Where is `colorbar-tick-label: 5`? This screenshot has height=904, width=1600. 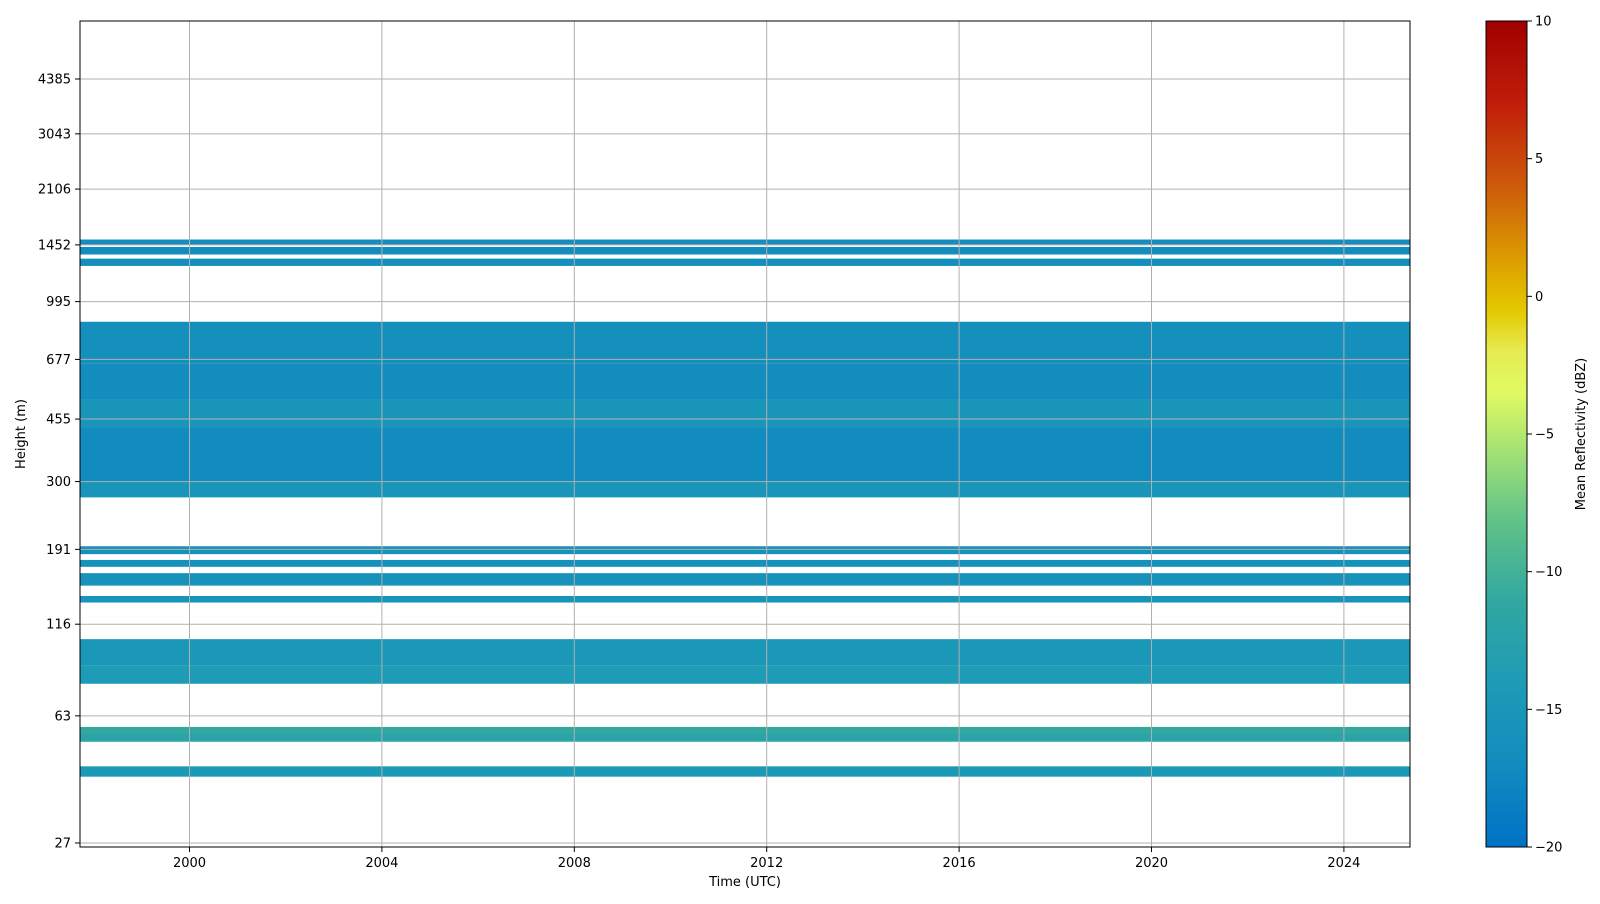
colorbar-tick-label: 5 is located at coordinates (1539, 159).